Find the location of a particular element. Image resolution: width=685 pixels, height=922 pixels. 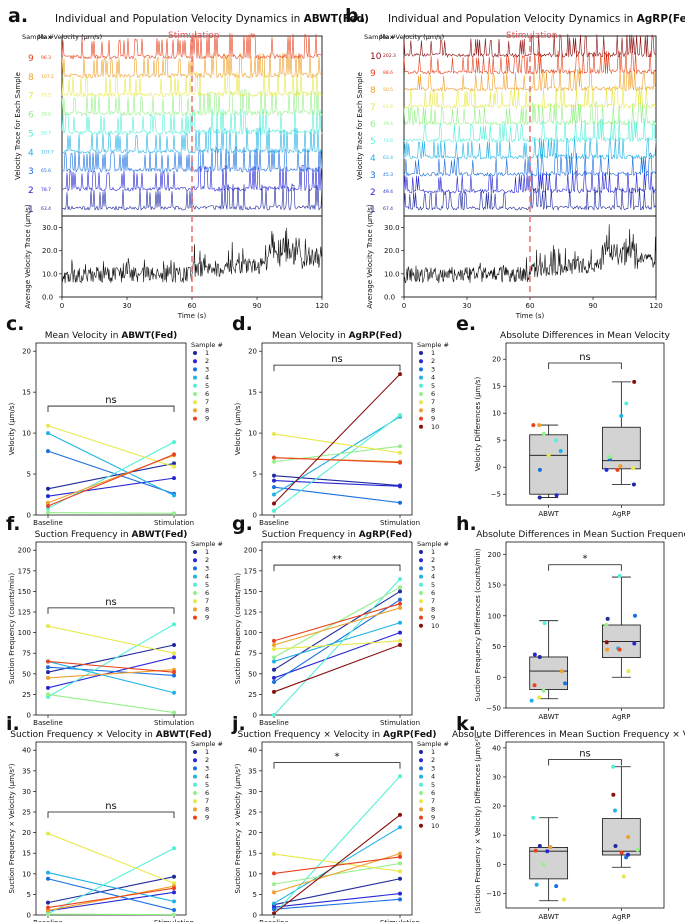

xtick-label: Stimulation is located at coordinates (174, 723).